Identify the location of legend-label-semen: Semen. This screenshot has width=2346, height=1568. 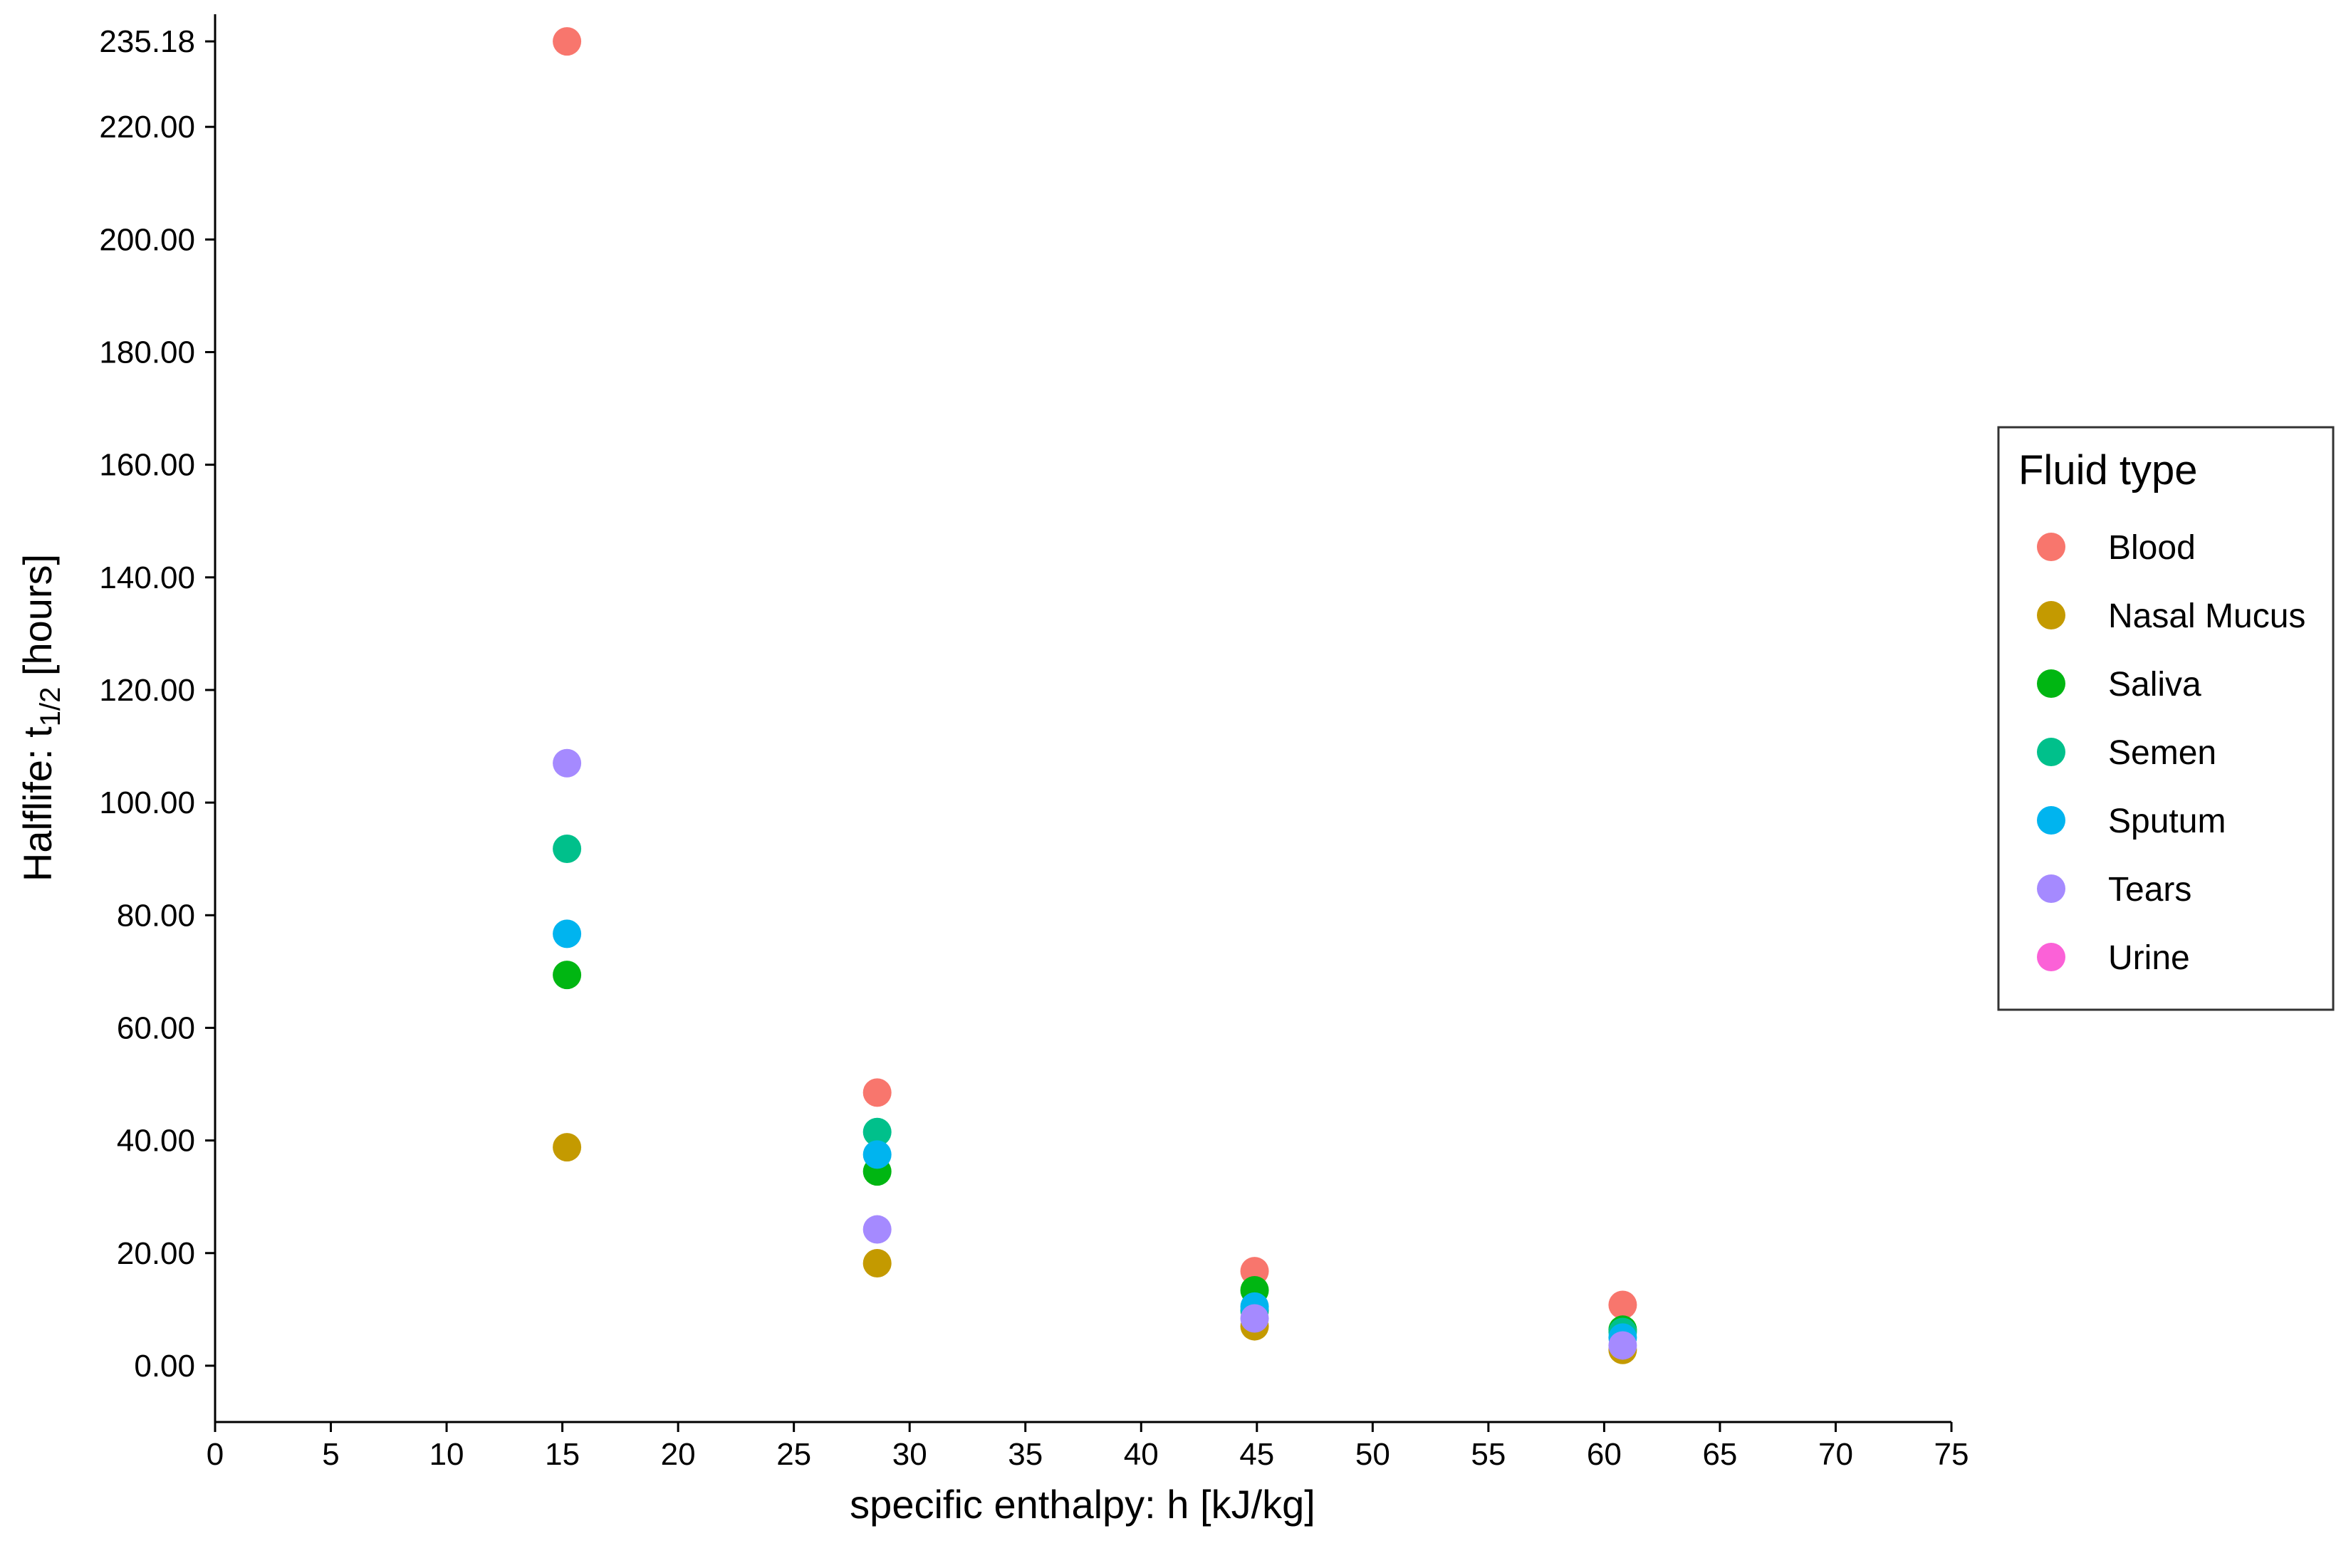
(2162, 753).